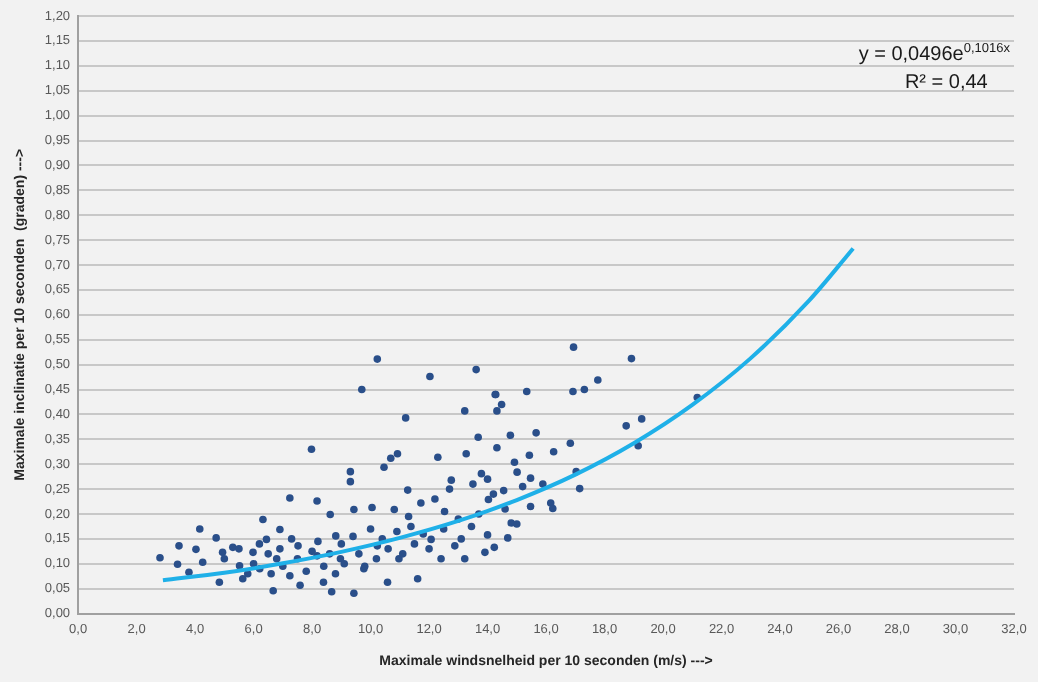  What do you see at coordinates (946, 83) in the screenshot?
I see `annotation: R² = 0,44` at bounding box center [946, 83].